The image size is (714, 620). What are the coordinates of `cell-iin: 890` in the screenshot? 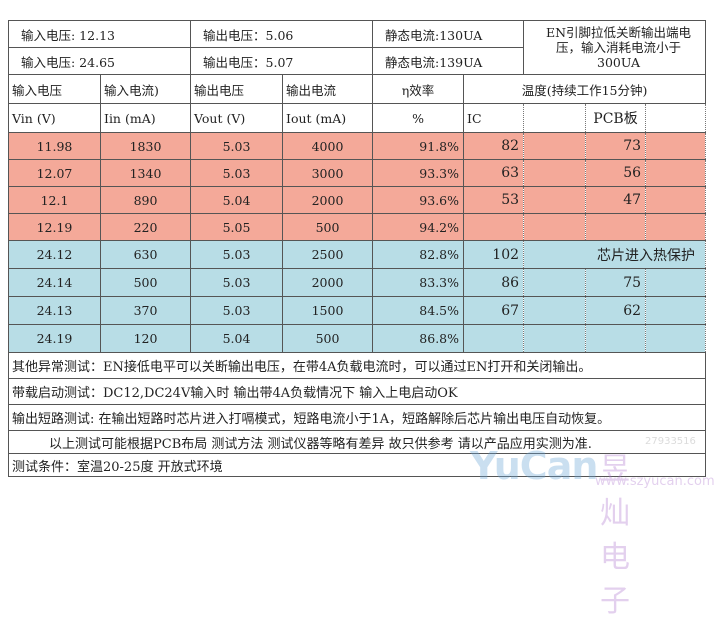 It's located at (145, 200).